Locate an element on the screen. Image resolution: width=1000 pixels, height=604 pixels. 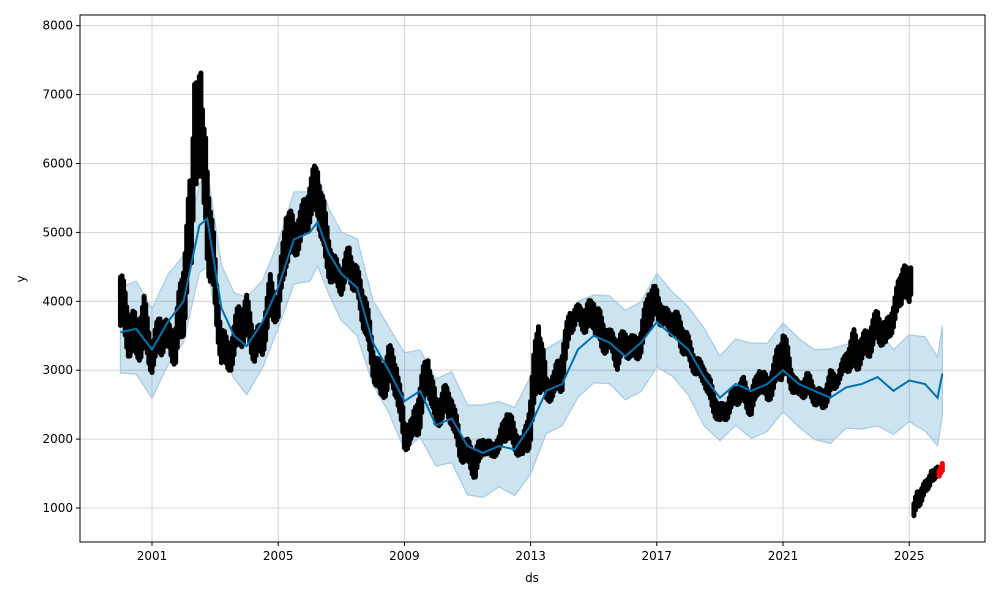
x-tick-label: 2025 is located at coordinates (909, 556).